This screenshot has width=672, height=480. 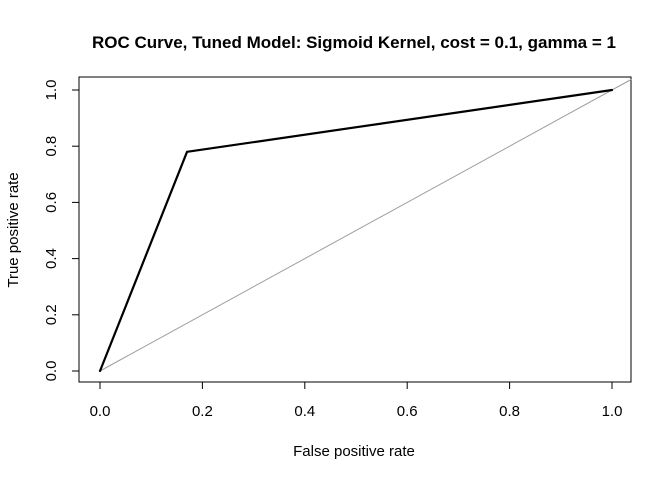 I want to click on x-axis-label: False positive rate, so click(x=354, y=451).